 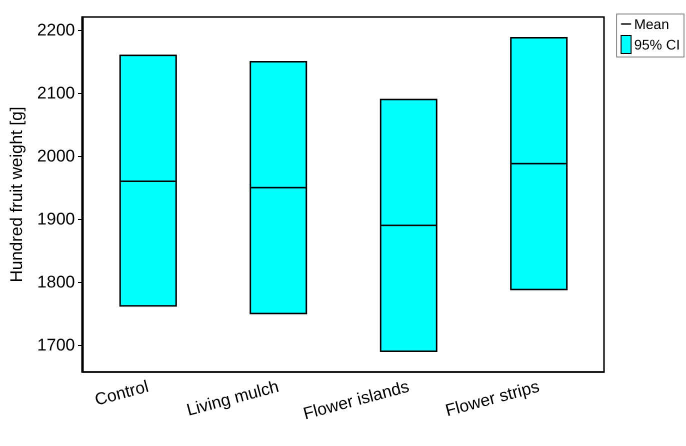 I want to click on y-tick-label: 1800, so click(x=56, y=282).